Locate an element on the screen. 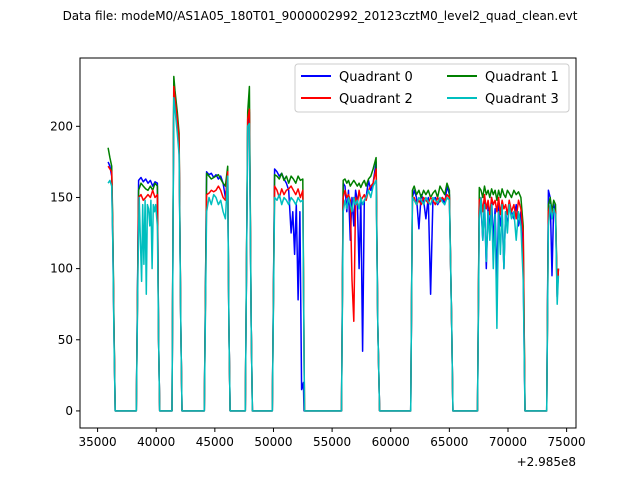 This screenshot has height=480, width=640. x-tick-label: 35000 is located at coordinates (97, 442).